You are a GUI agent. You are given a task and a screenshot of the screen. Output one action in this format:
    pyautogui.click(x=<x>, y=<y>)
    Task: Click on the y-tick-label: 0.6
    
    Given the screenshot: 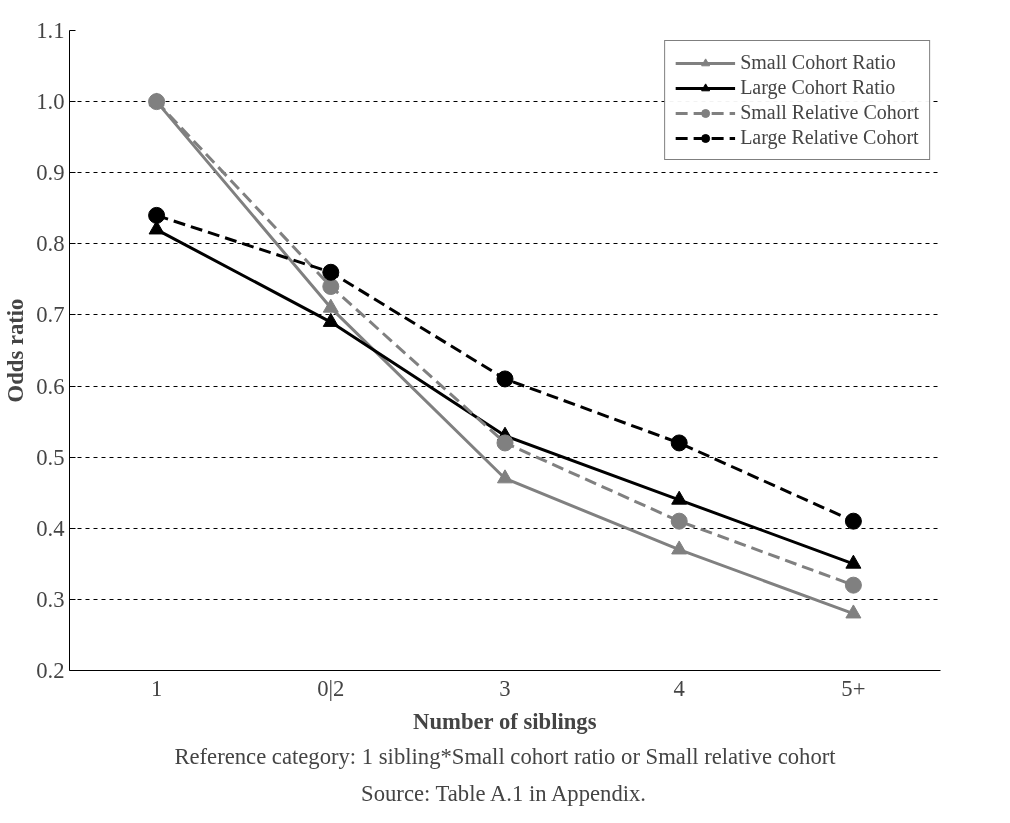 What is the action you would take?
    pyautogui.click(x=50, y=386)
    